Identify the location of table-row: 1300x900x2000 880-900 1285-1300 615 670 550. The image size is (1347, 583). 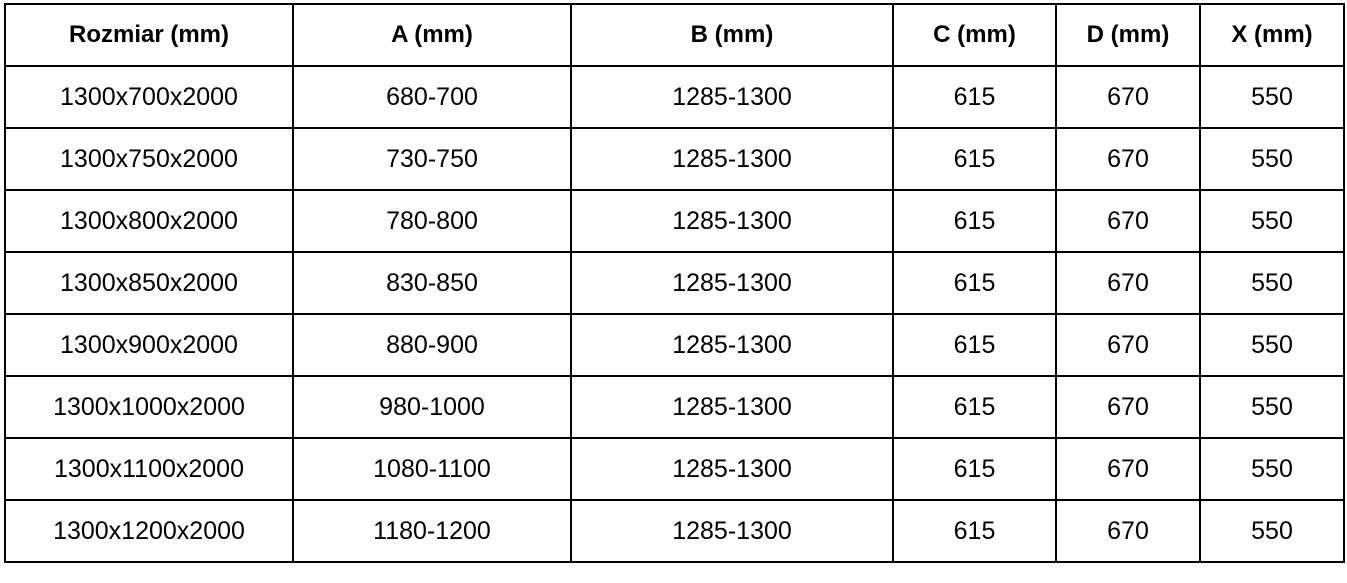
(674, 345).